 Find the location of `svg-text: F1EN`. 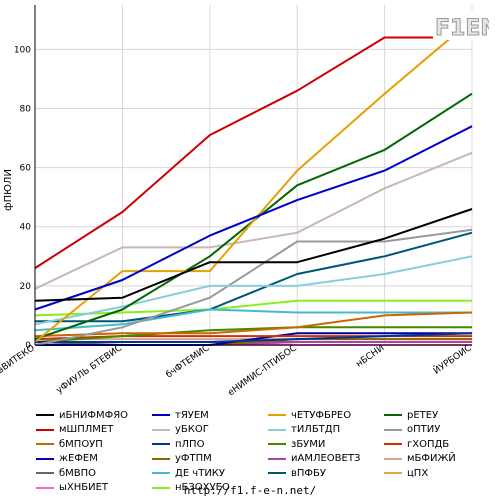

svg-text: F1EN is located at coordinates (462, 28).